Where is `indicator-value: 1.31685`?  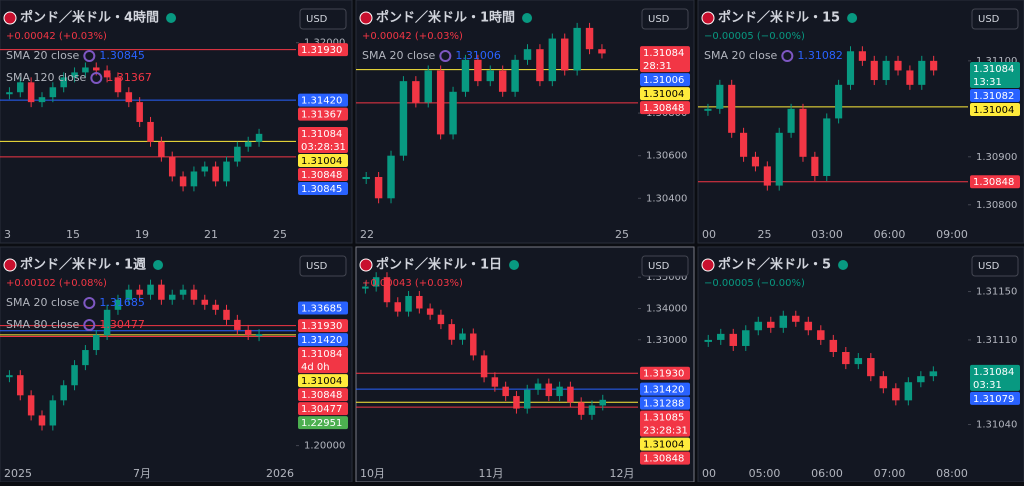 indicator-value: 1.31685 is located at coordinates (122, 302).